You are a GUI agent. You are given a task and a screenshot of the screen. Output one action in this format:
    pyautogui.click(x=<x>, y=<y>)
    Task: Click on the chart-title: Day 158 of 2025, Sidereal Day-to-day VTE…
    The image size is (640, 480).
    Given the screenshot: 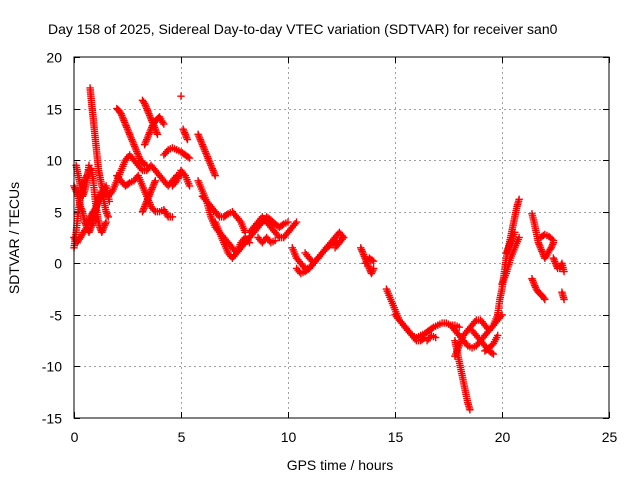 What is the action you would take?
    pyautogui.click(x=303, y=29)
    